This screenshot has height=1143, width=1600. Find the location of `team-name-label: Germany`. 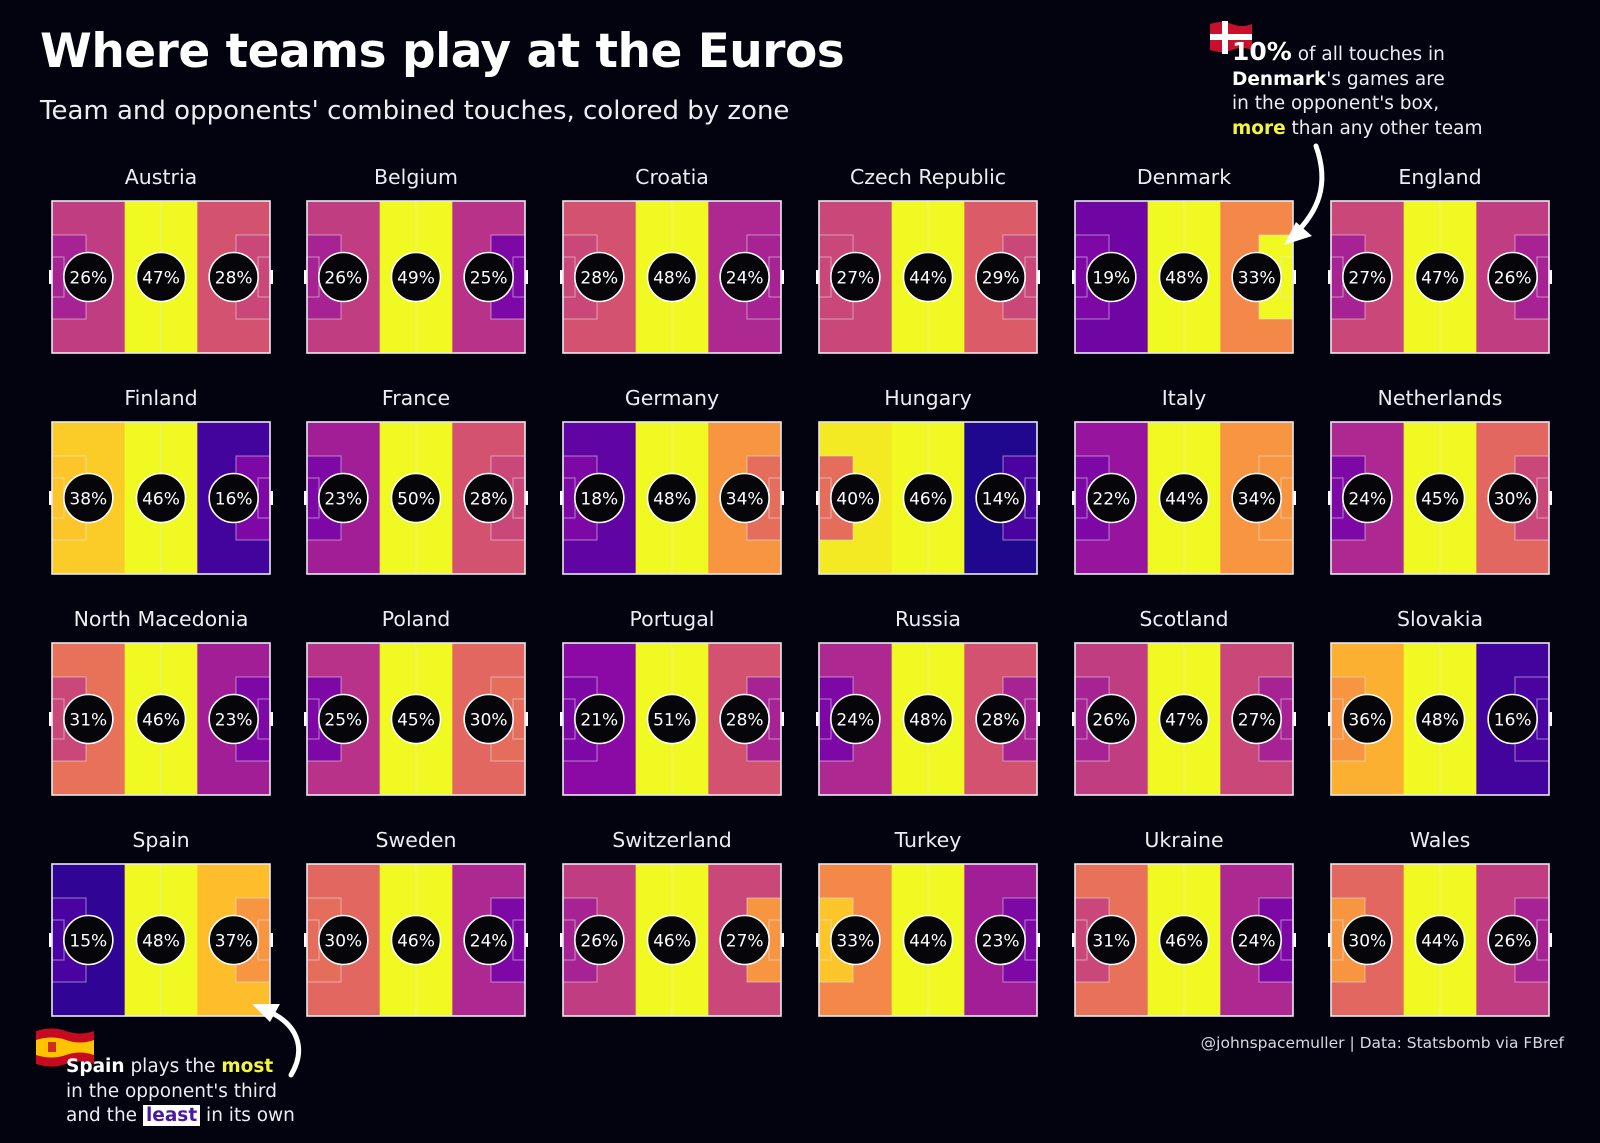

team-name-label: Germany is located at coordinates (672, 398).